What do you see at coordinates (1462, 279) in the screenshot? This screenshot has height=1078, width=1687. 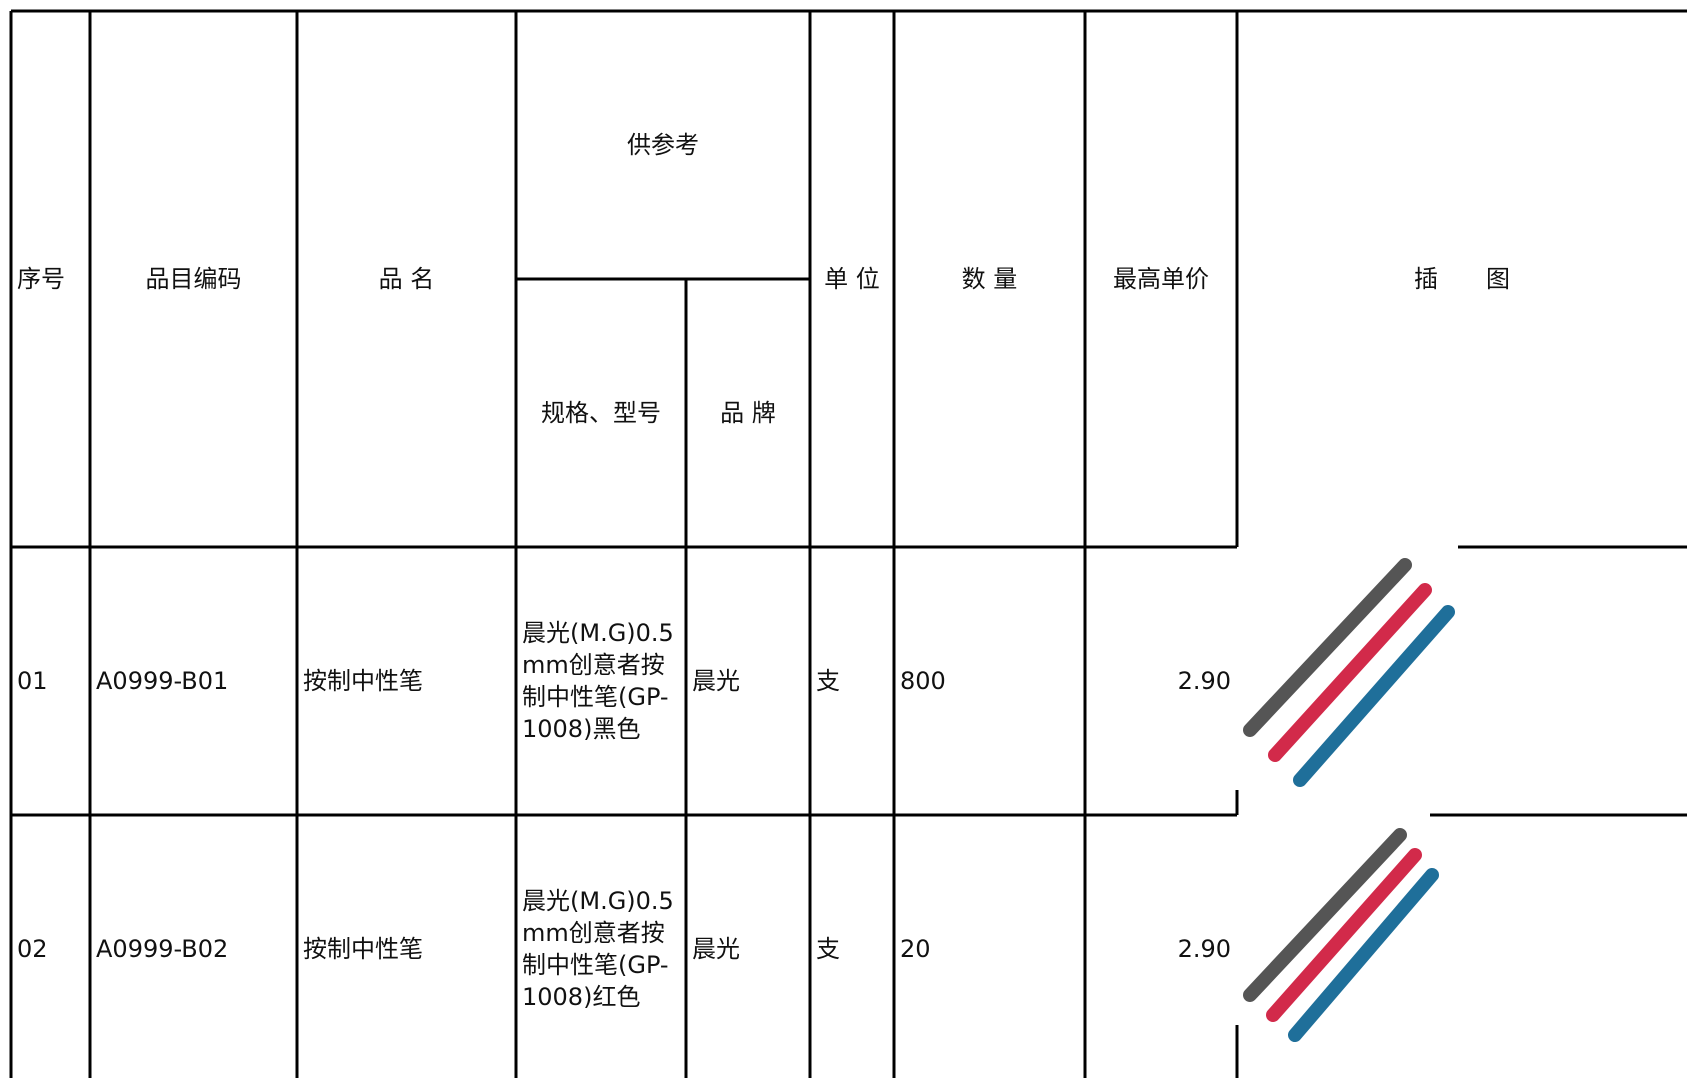 I see `header-cell: 插 图` at bounding box center [1462, 279].